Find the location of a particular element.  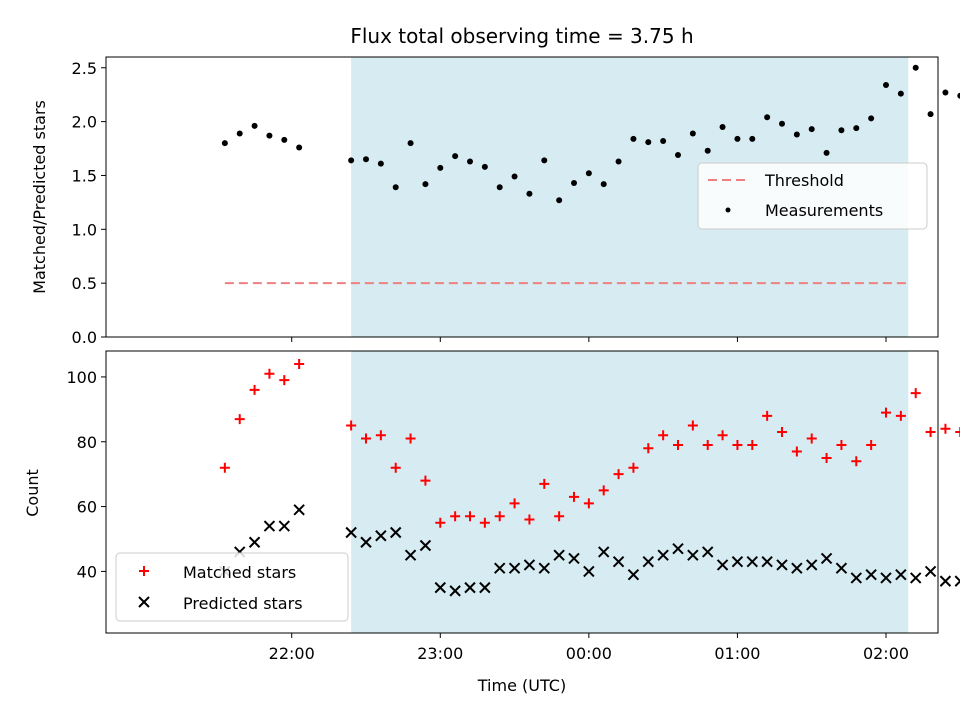

legend-box is located at coordinates (232, 587).